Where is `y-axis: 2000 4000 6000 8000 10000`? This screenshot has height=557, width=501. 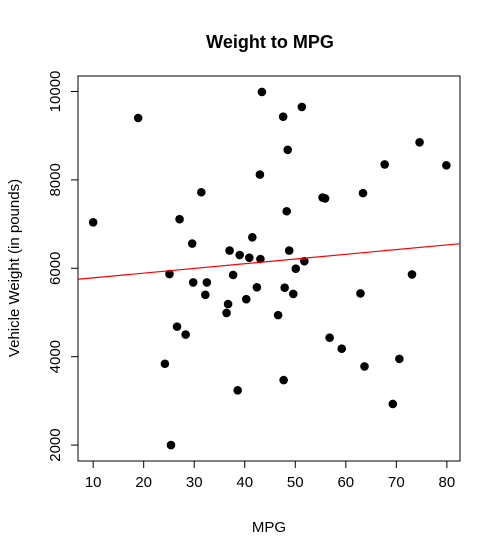 y-axis: 2000 4000 6000 8000 10000 is located at coordinates (62, 266).